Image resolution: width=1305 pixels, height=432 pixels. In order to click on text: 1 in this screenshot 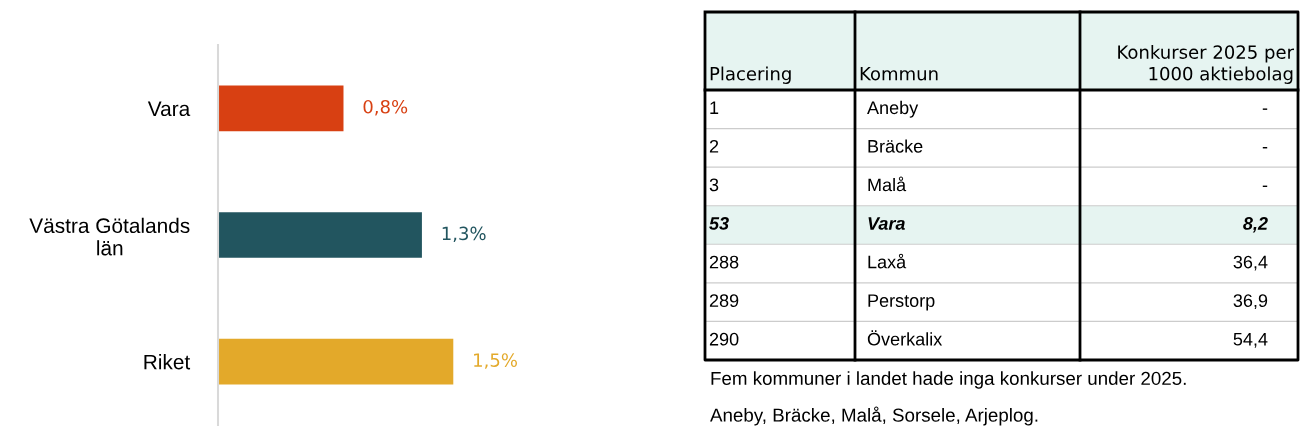, I will do `click(714, 107)`.